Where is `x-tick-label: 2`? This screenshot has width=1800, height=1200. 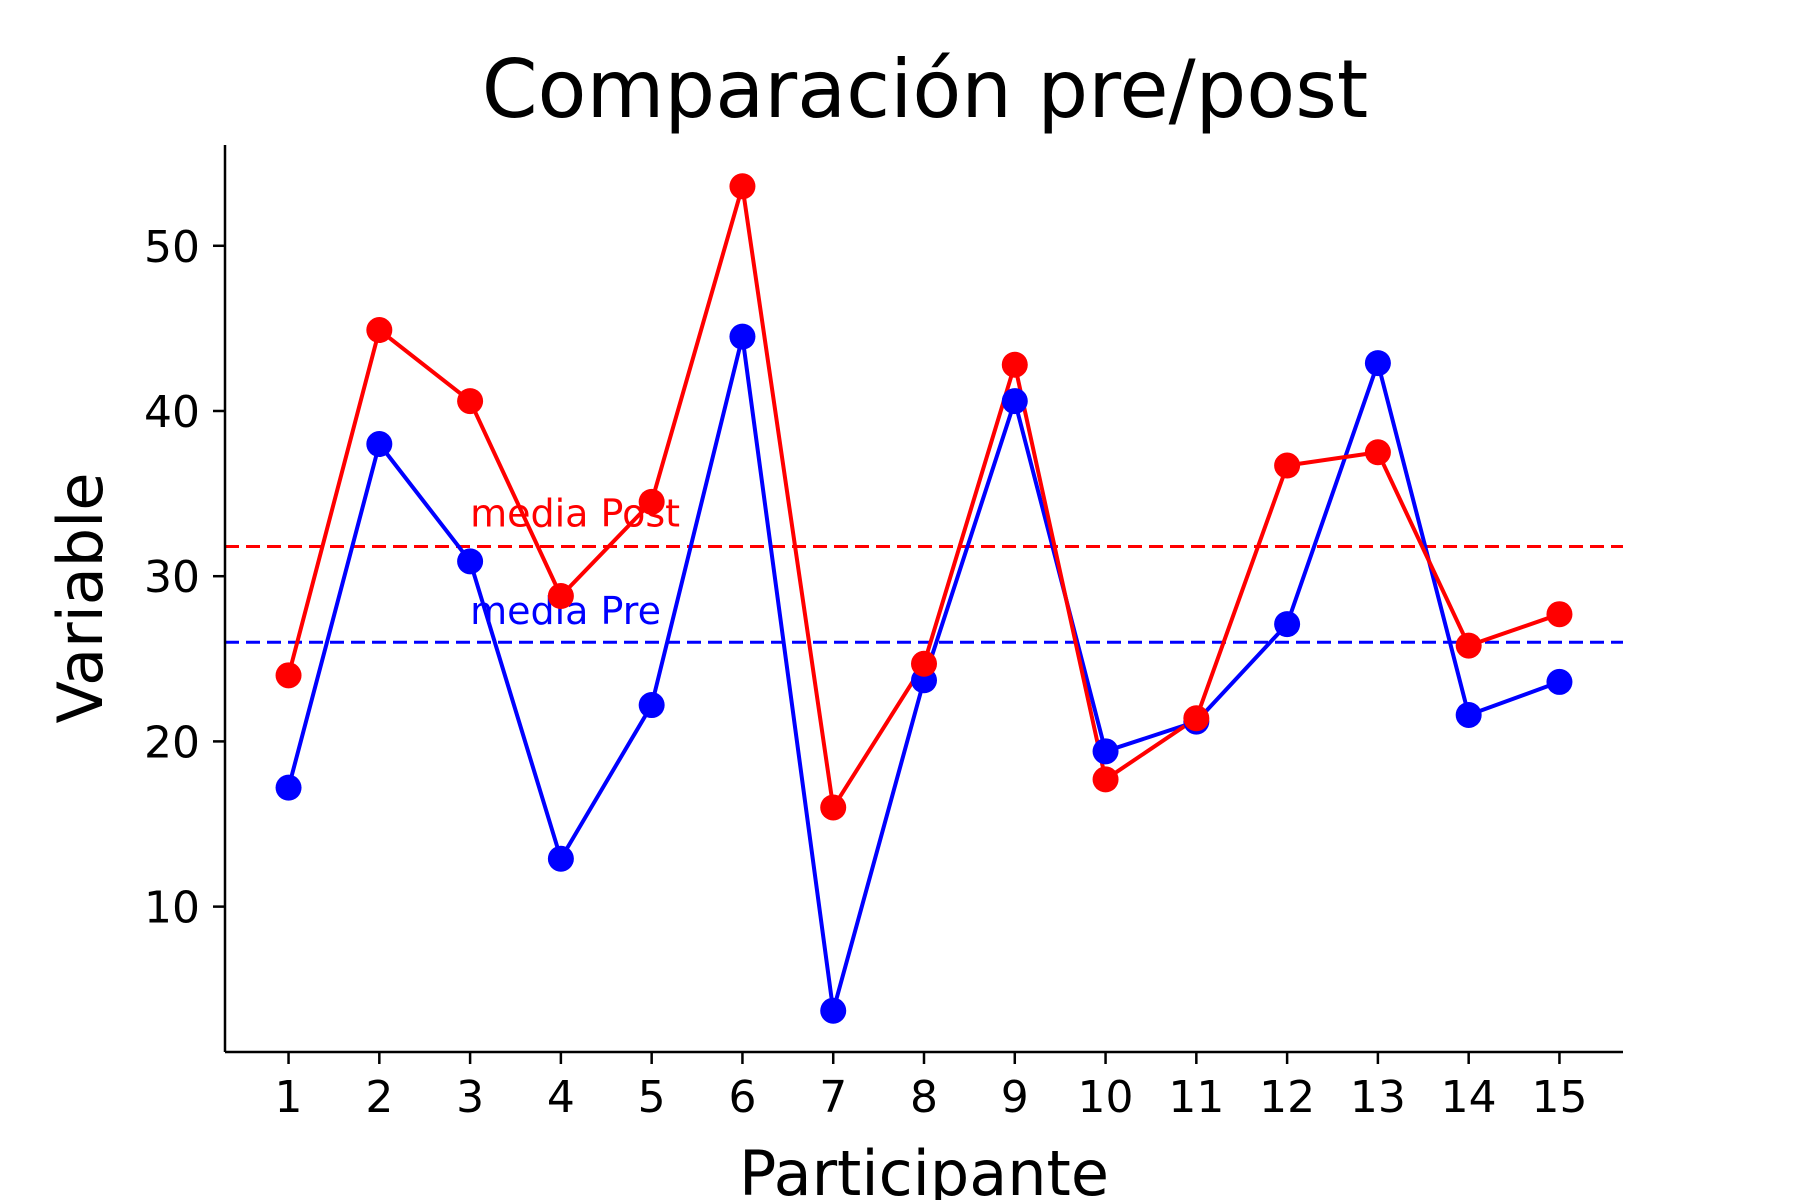 x-tick-label: 2 is located at coordinates (379, 1097).